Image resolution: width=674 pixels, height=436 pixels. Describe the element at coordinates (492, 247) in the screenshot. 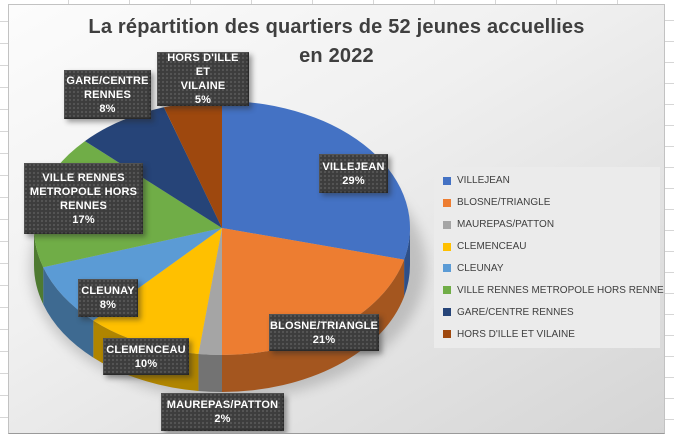

I see `legend-label: CLEMENCEAU` at that location.